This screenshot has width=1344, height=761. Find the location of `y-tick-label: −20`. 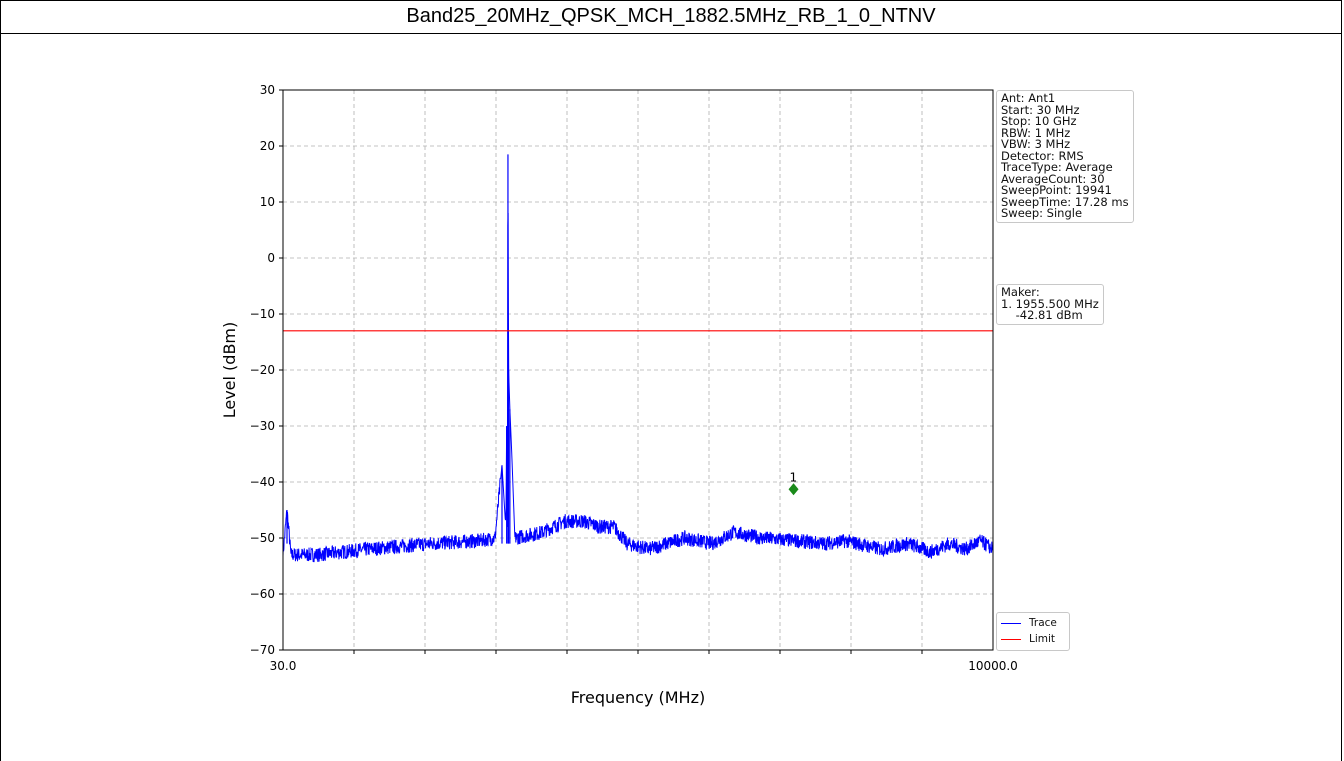

y-tick-label: −20 is located at coordinates (262, 370).